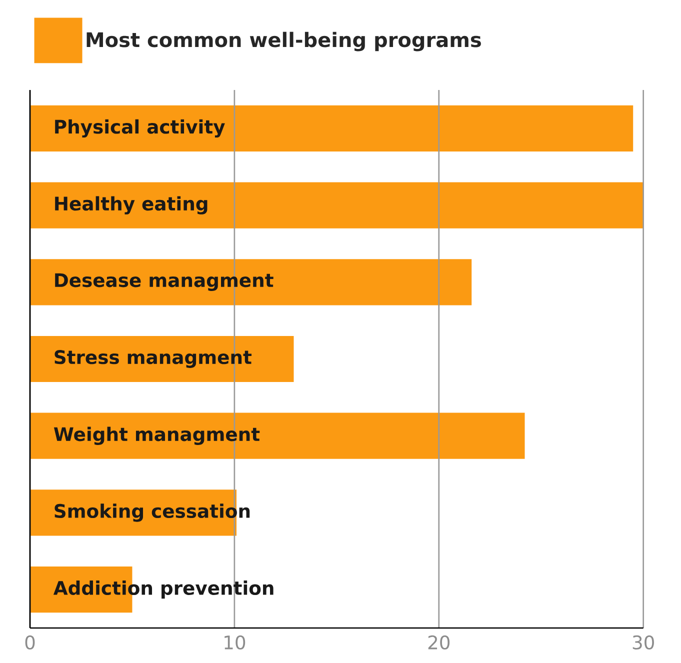 The width and height of the screenshot is (681, 663). I want to click on x-tick-label: 10, so click(235, 642).